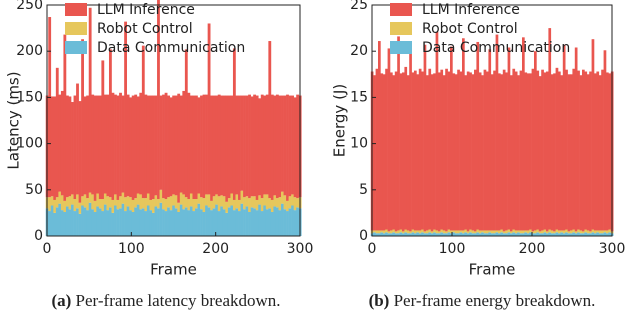 The width and height of the screenshot is (640, 315). What do you see at coordinates (471, 10) in the screenshot?
I see `legend-label: LLM Inference` at bounding box center [471, 10].